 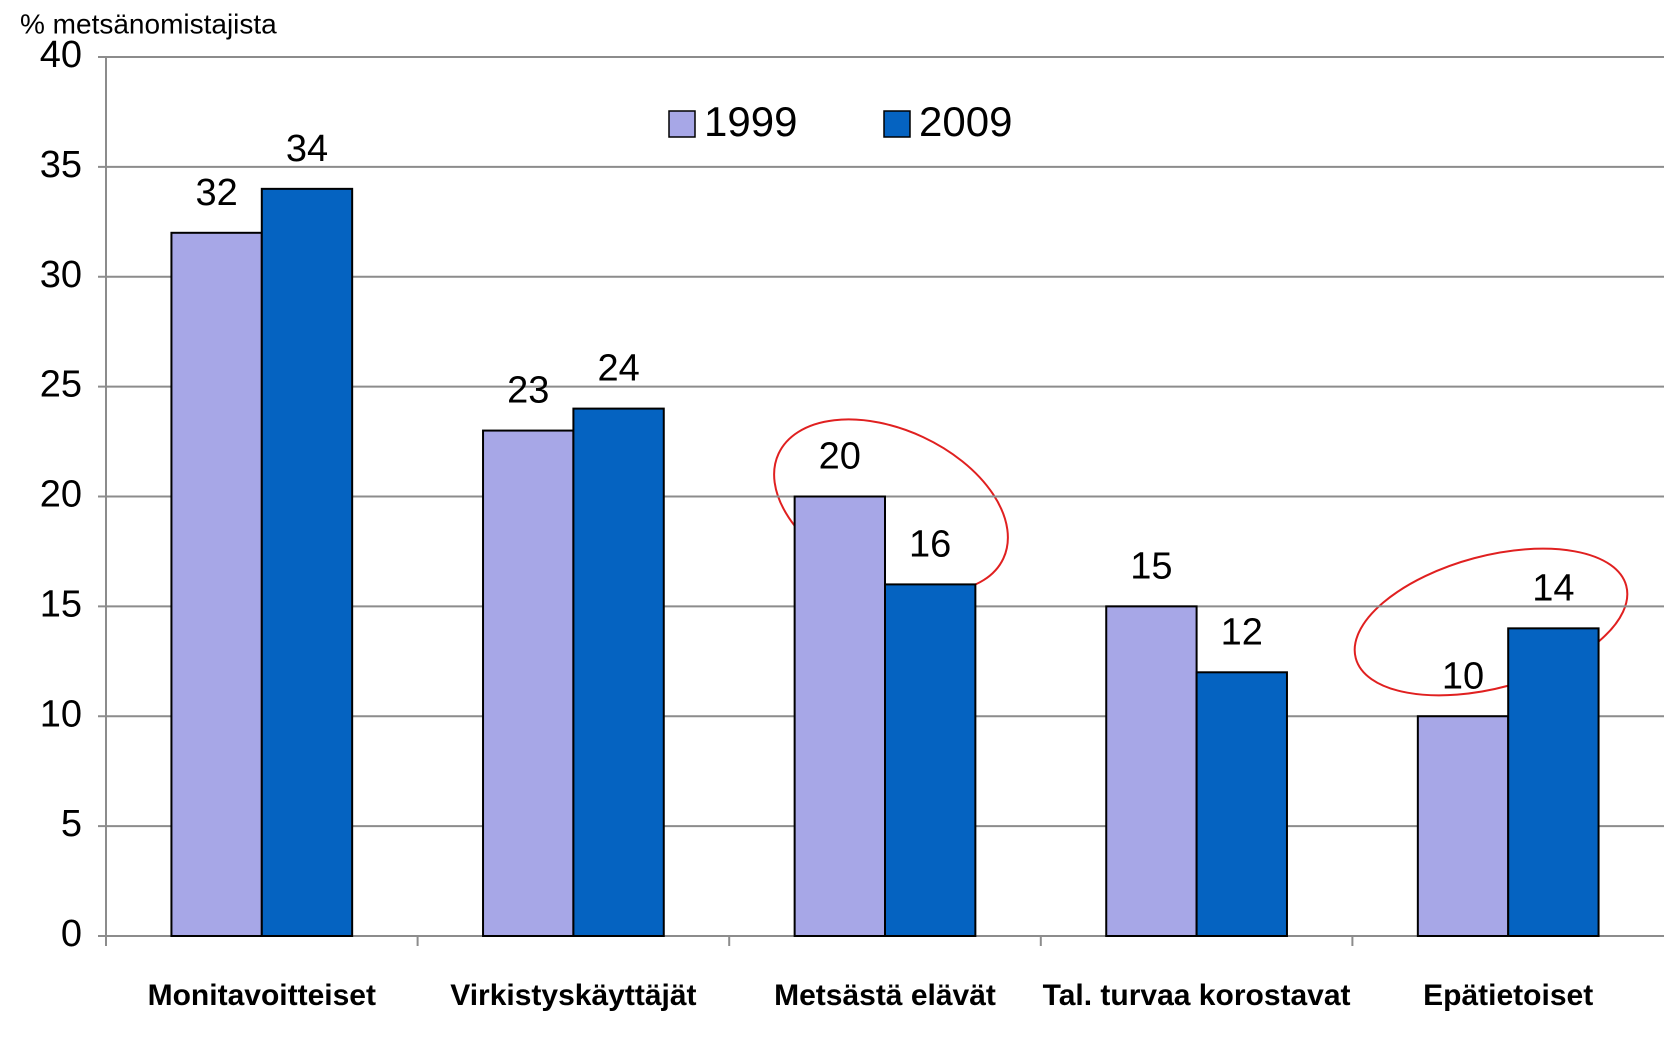 I want to click on data-label: 20, so click(x=840, y=457).